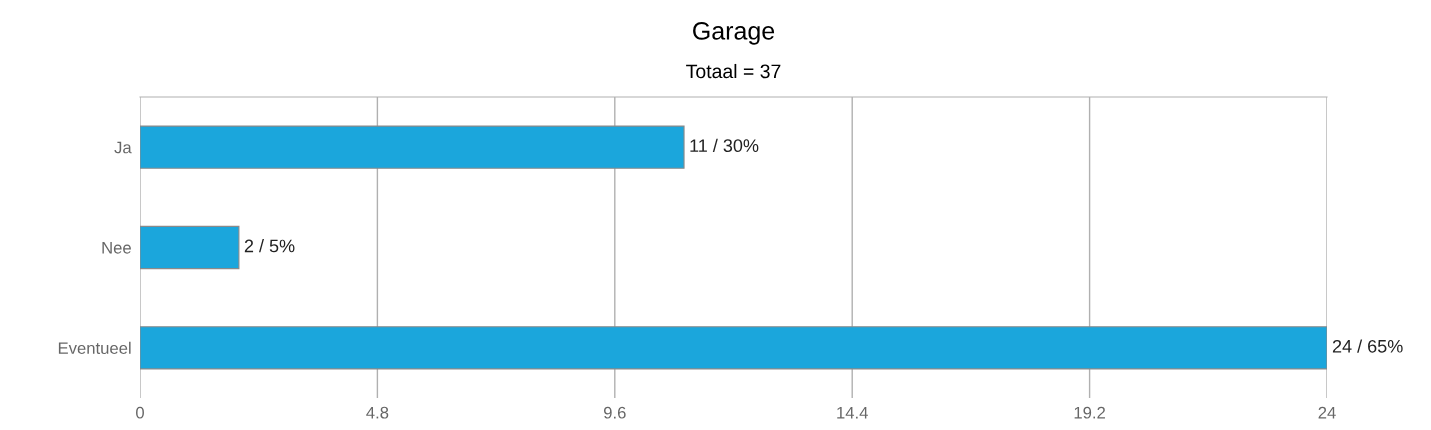  Describe the element at coordinates (123, 147) in the screenshot. I see `y-tick-label: Ja` at that location.